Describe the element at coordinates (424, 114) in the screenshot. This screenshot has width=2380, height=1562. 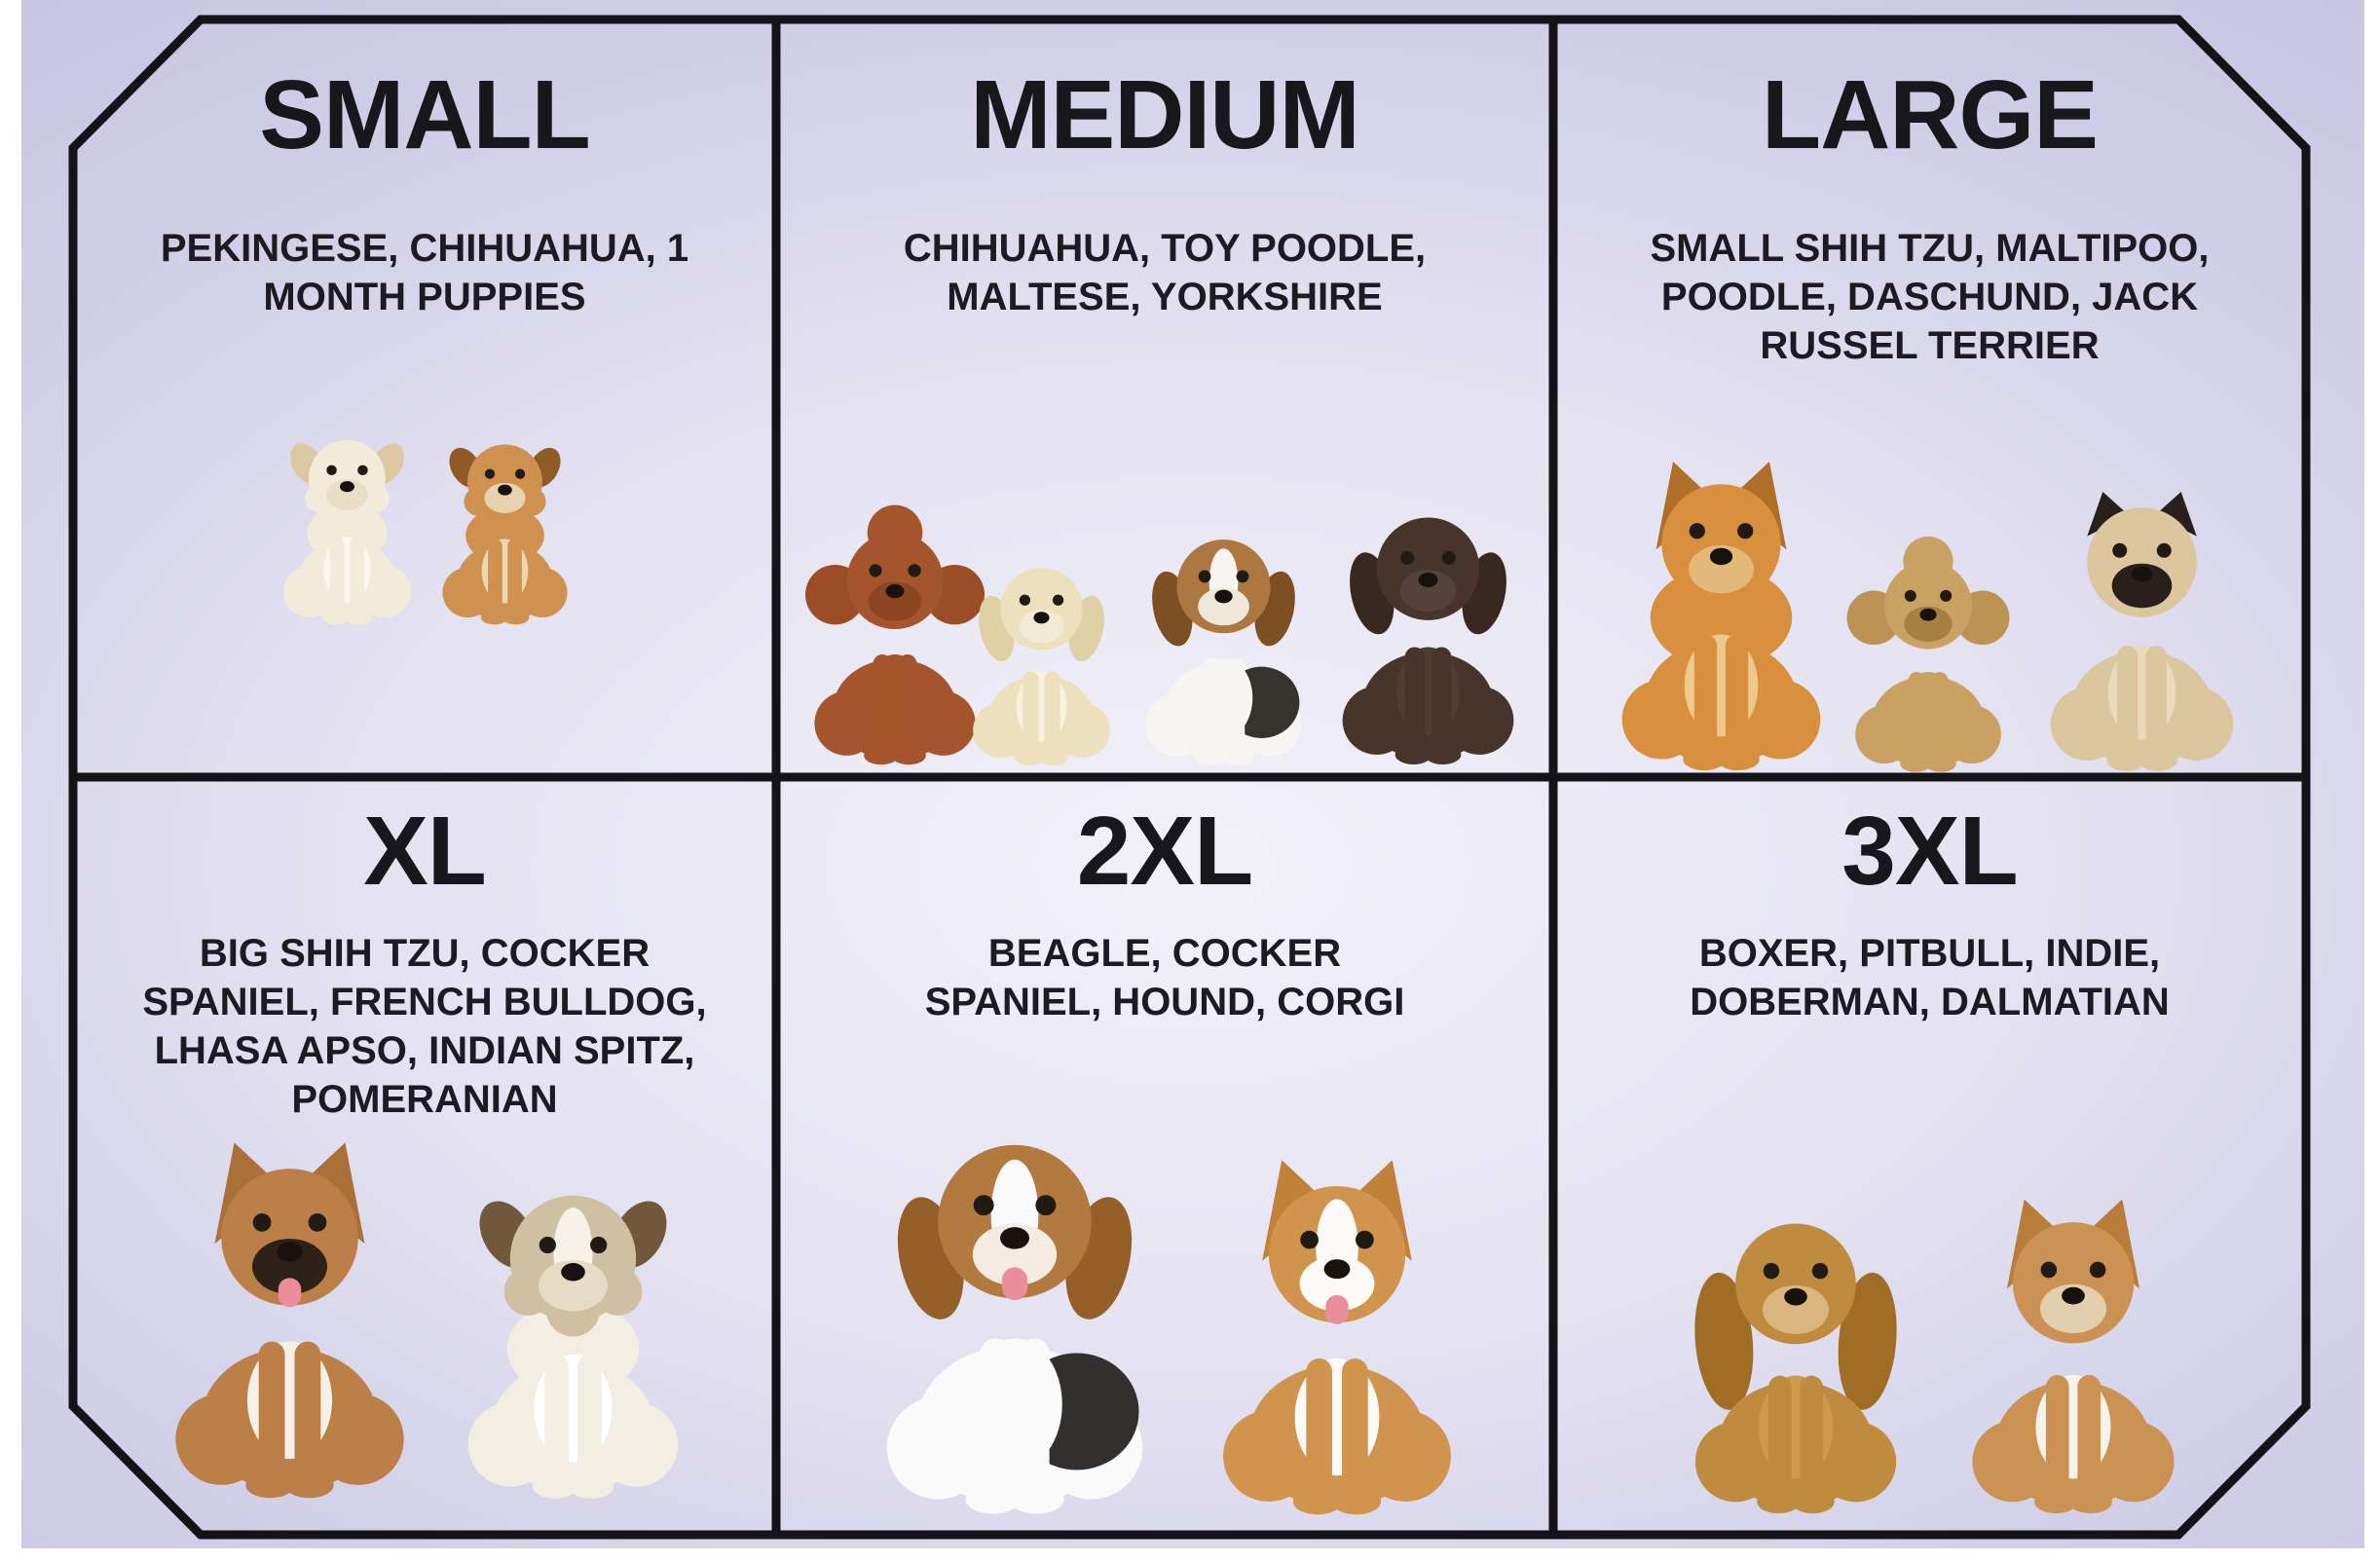
I see `size-title-small: SMALL` at that location.